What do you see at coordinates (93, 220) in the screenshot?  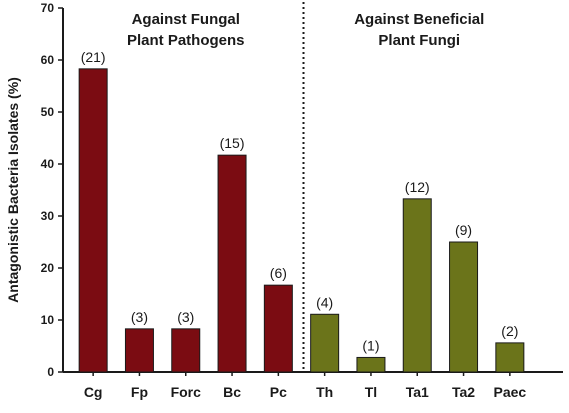 I see `bar-cg` at bounding box center [93, 220].